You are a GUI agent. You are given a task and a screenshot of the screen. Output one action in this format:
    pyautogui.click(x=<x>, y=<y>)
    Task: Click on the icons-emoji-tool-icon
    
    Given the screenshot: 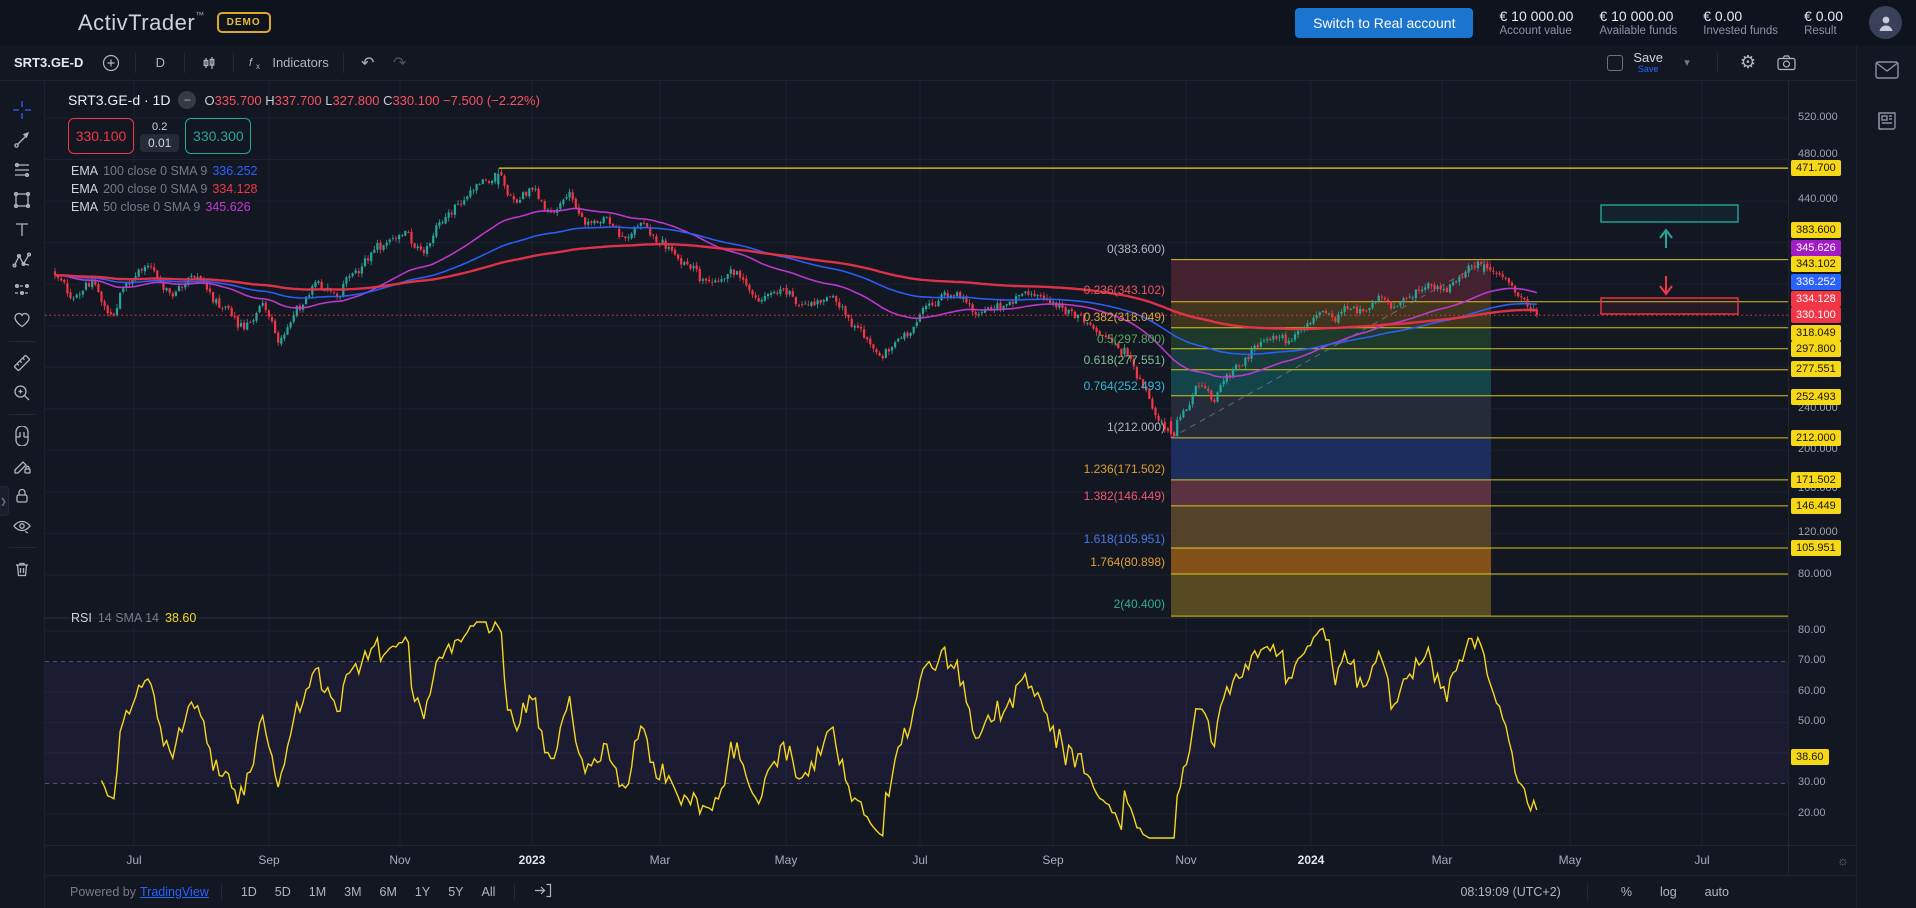 What is the action you would take?
    pyautogui.click(x=22, y=320)
    